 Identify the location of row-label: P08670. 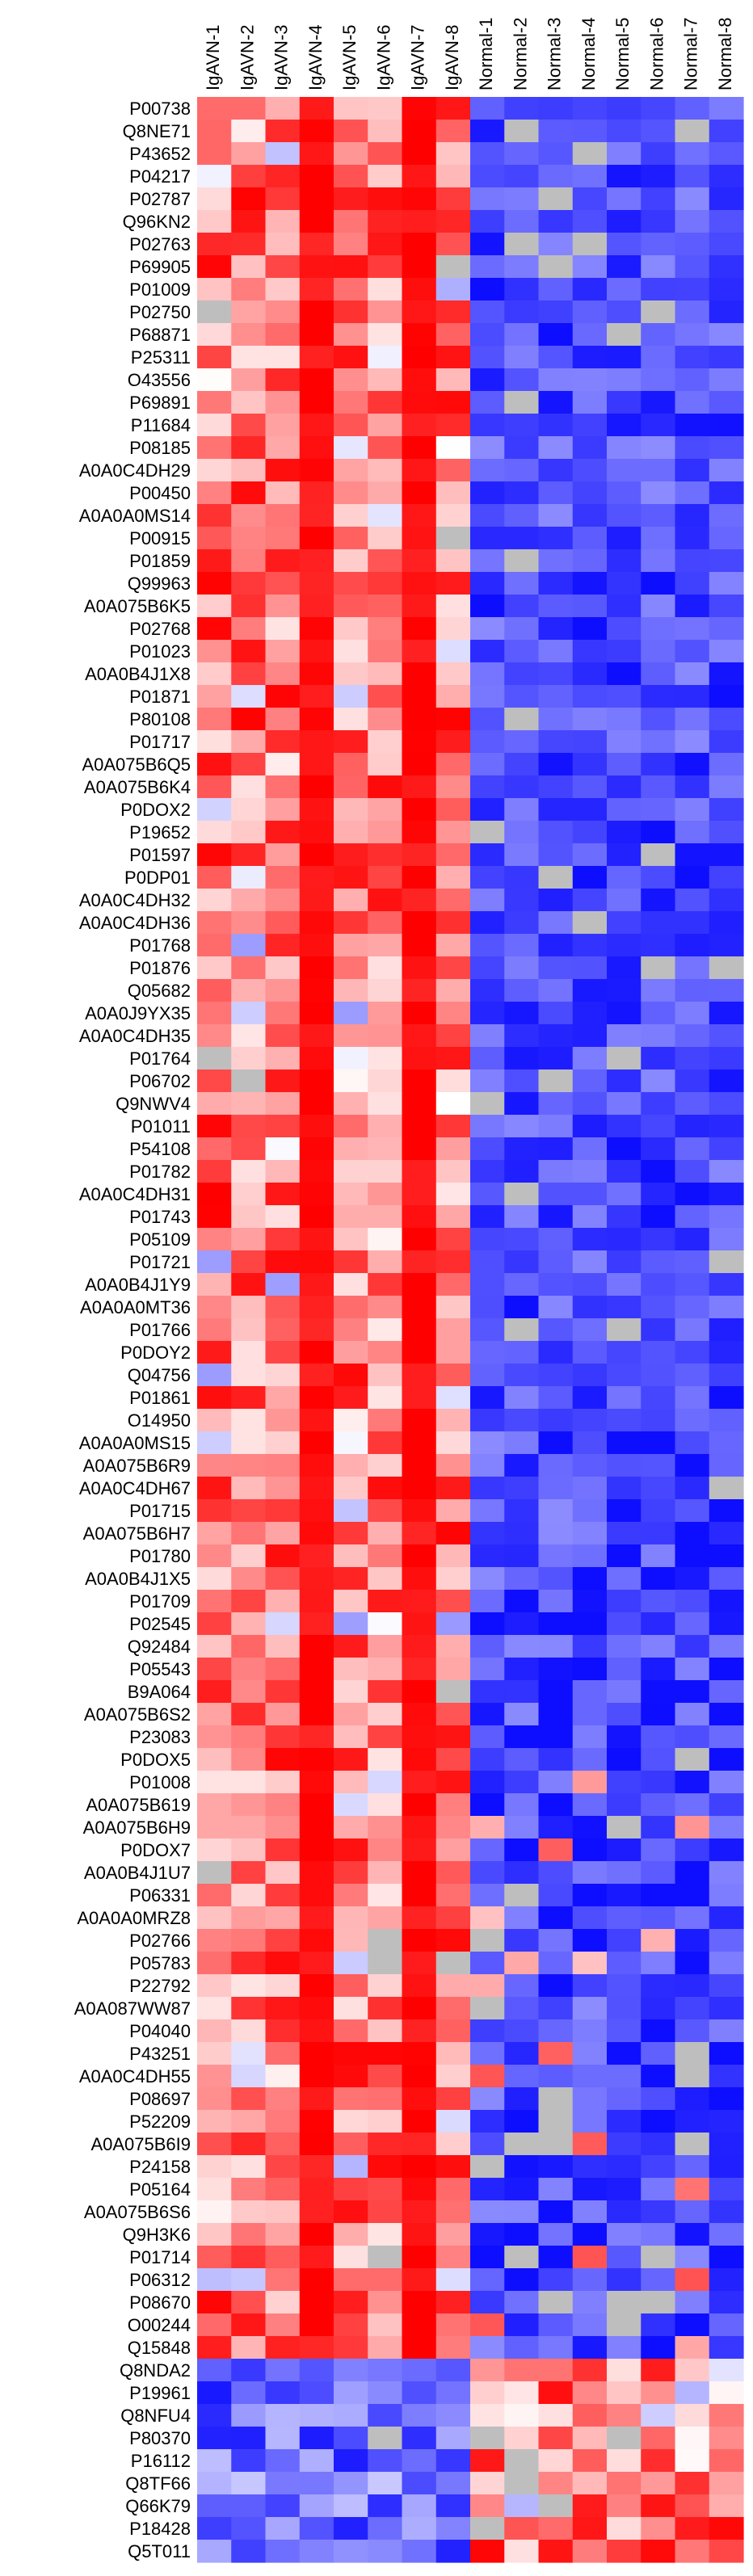
(160, 2302).